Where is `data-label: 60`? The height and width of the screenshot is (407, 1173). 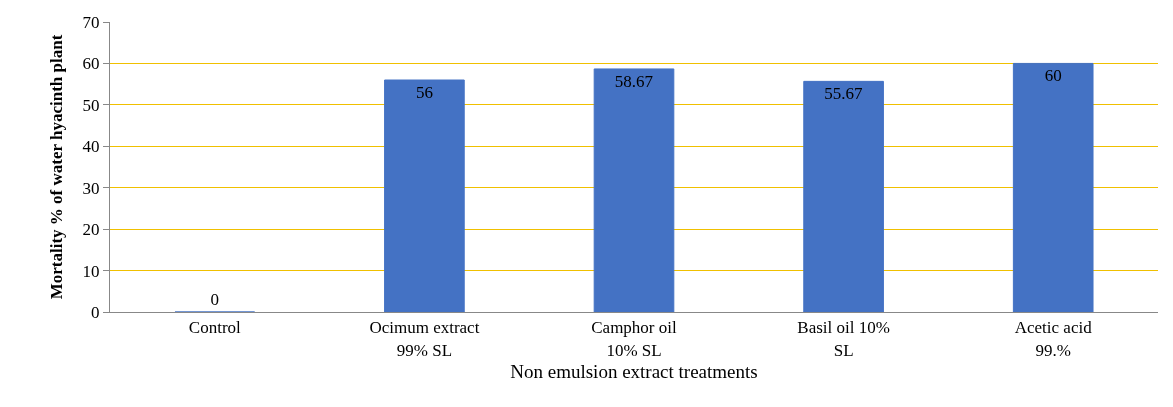 data-label: 60 is located at coordinates (1053, 76).